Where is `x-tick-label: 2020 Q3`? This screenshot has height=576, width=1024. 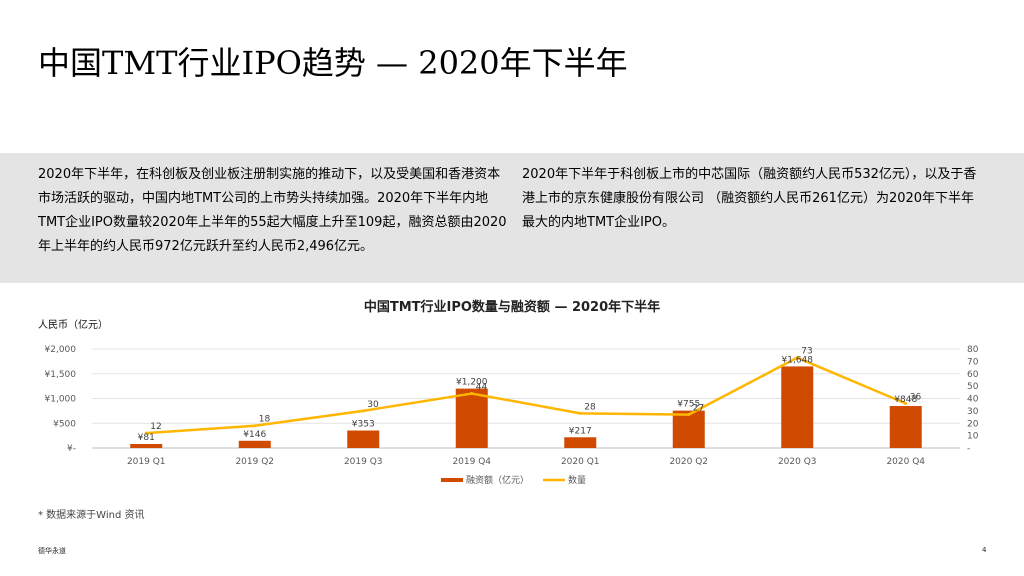
x-tick-label: 2020 Q3 is located at coordinates (797, 462).